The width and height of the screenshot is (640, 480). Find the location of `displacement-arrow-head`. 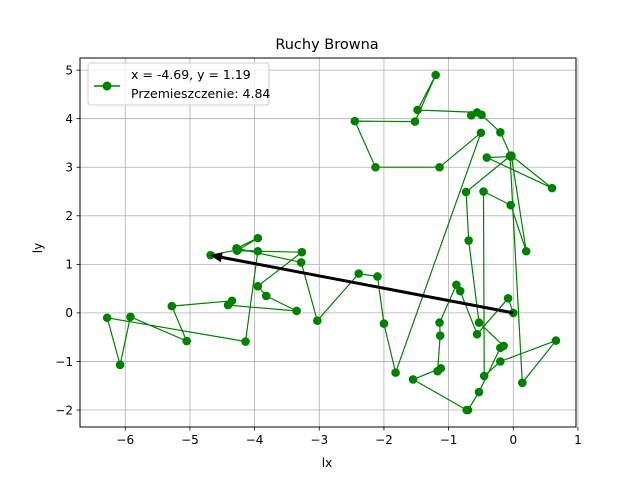

displacement-arrow-head is located at coordinates (216, 257).